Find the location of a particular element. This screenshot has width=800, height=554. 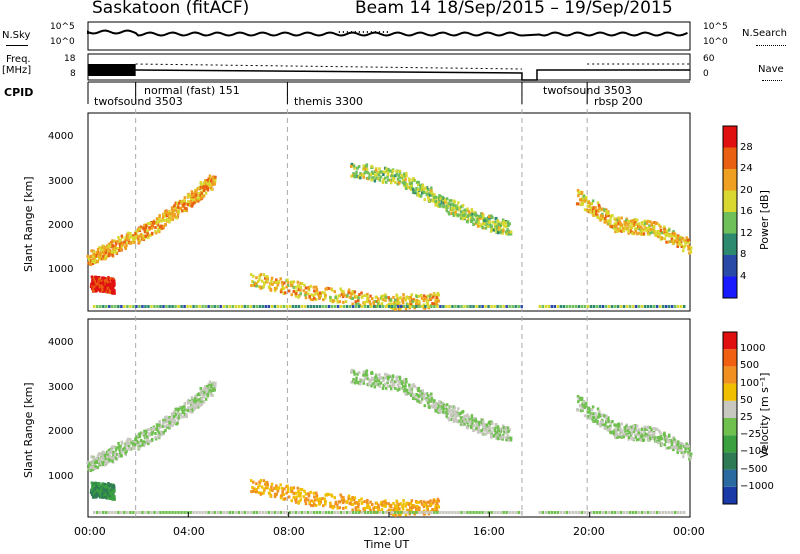

velocity-colorbar-tick: 1000 is located at coordinates (753, 349).